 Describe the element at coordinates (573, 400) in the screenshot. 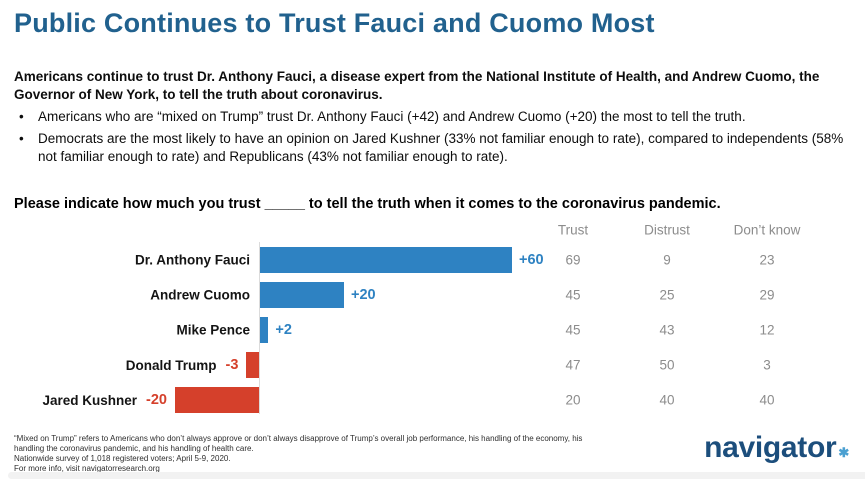

I see `table-cell: 20` at that location.